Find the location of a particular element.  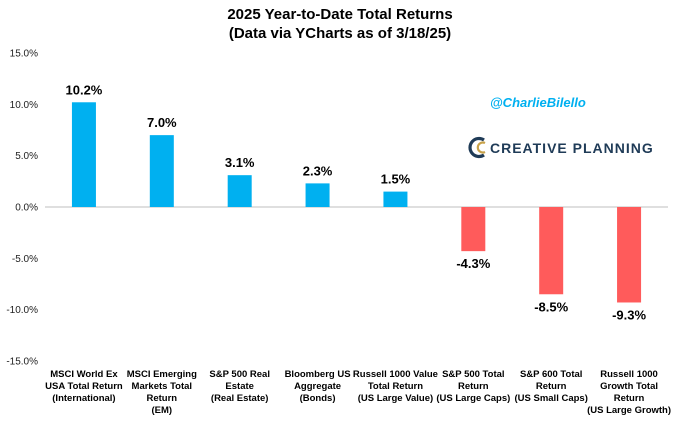

data-label: -4.3% is located at coordinates (473, 263).